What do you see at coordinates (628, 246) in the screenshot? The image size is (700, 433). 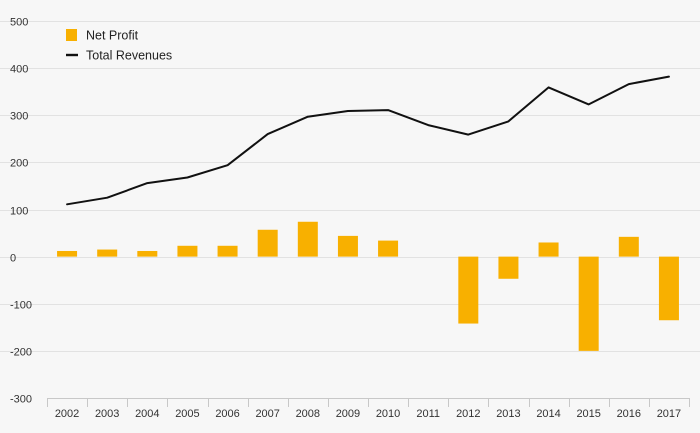 I see `net-profit-bar-2016` at bounding box center [628, 246].